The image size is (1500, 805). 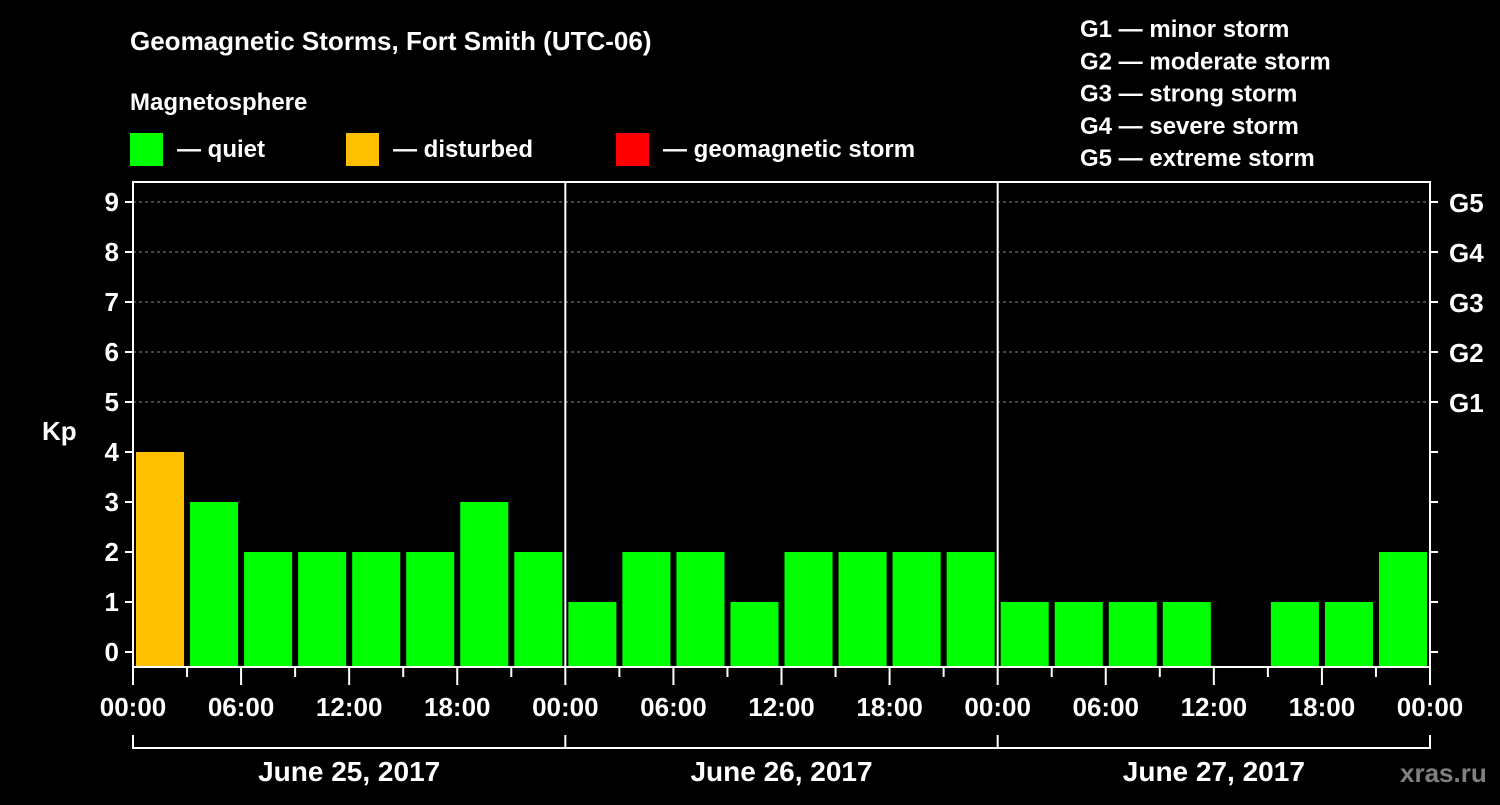 I want to click on y-tick-label: 0, so click(x=112, y=652).